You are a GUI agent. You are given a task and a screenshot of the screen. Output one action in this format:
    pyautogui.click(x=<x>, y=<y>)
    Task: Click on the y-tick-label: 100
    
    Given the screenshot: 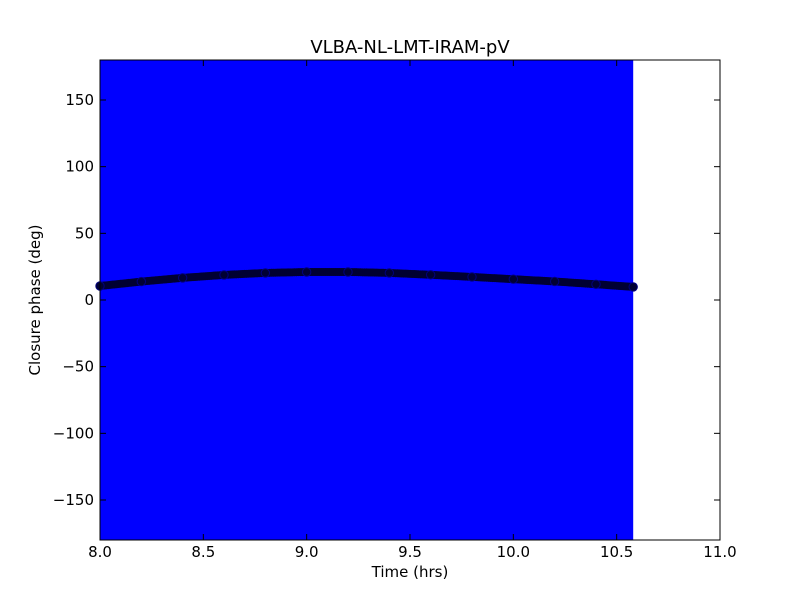 What is the action you would take?
    pyautogui.click(x=79, y=167)
    